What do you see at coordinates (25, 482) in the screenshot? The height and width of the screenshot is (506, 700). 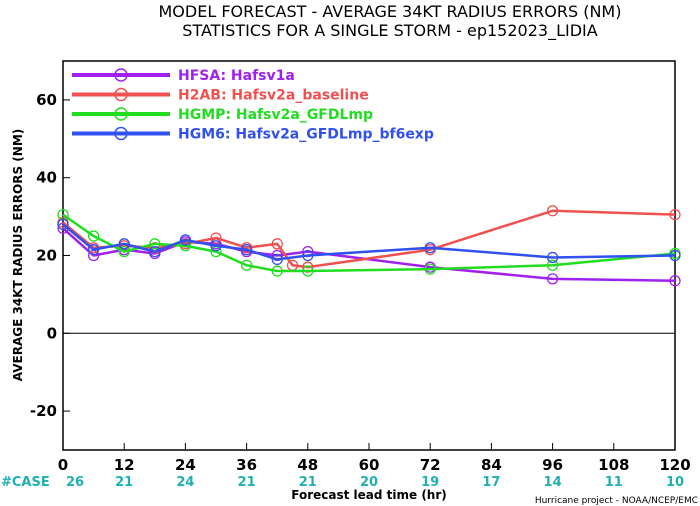 I see `case-label: #CASE` at bounding box center [25, 482].